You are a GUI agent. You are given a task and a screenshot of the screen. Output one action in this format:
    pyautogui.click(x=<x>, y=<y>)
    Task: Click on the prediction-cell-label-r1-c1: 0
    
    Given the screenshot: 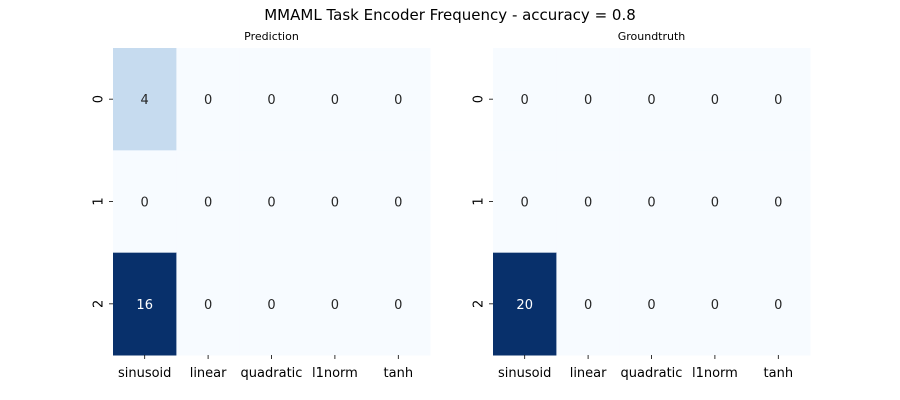 What is the action you would take?
    pyautogui.click(x=208, y=203)
    